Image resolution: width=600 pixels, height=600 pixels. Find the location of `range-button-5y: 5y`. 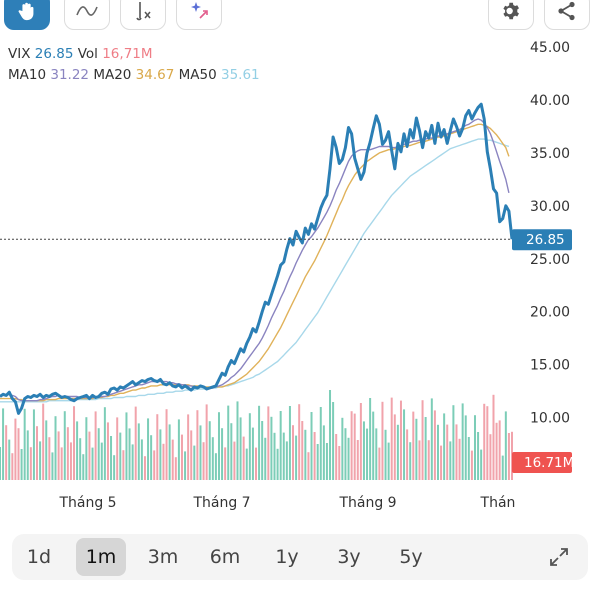

range-button-5y: 5y is located at coordinates (411, 557).